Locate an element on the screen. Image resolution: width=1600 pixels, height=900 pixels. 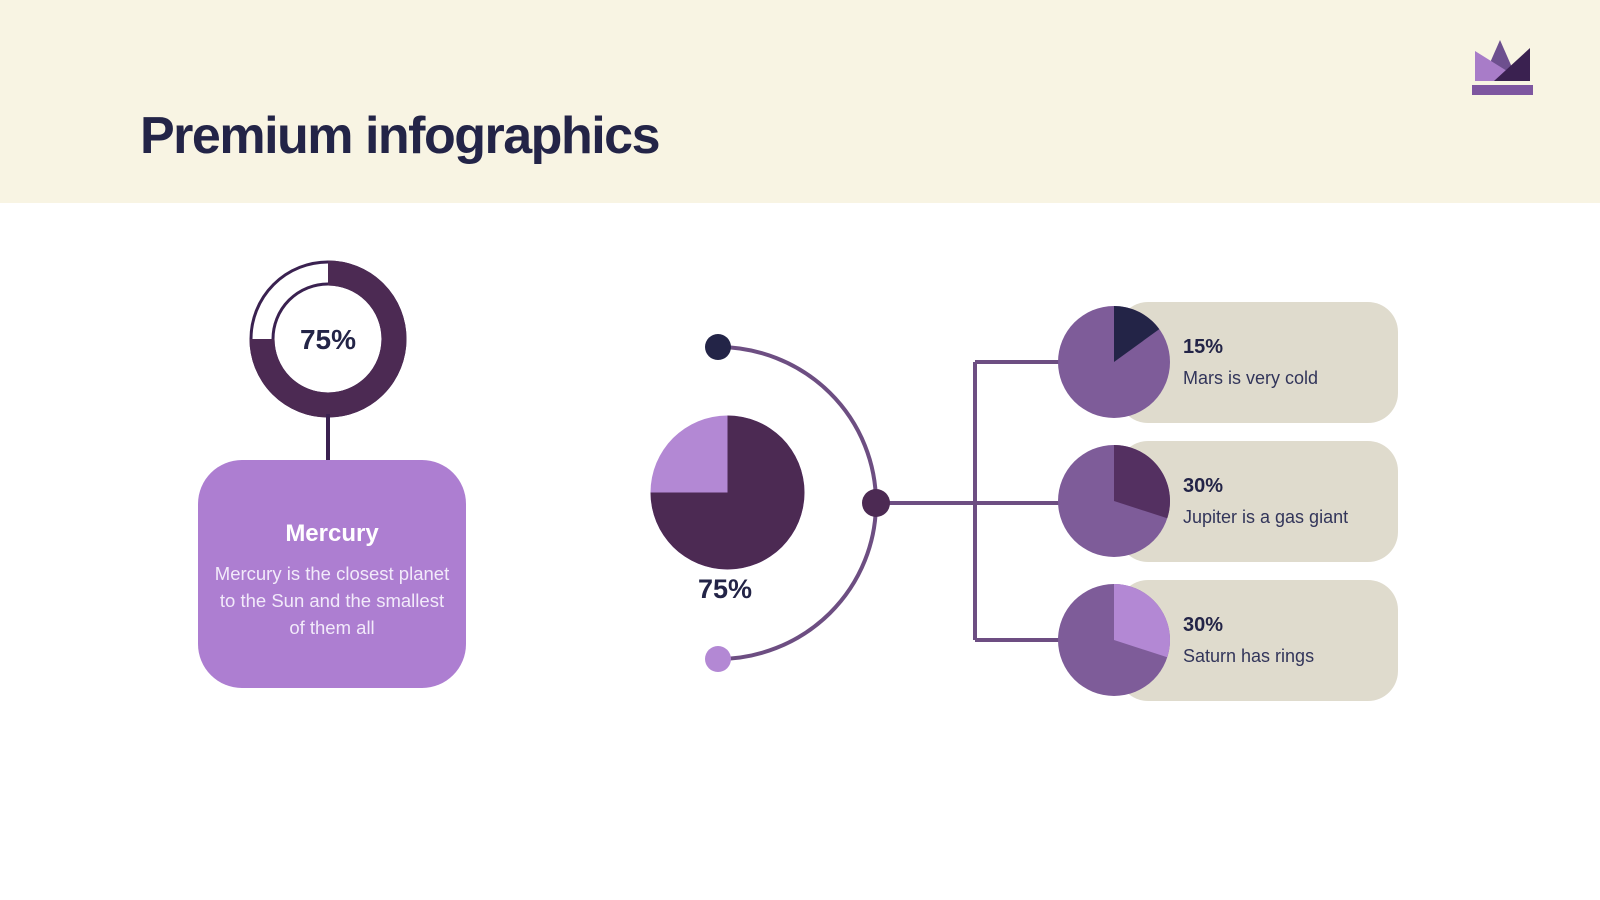
mercury-donut-fill is located at coordinates (328, 339).